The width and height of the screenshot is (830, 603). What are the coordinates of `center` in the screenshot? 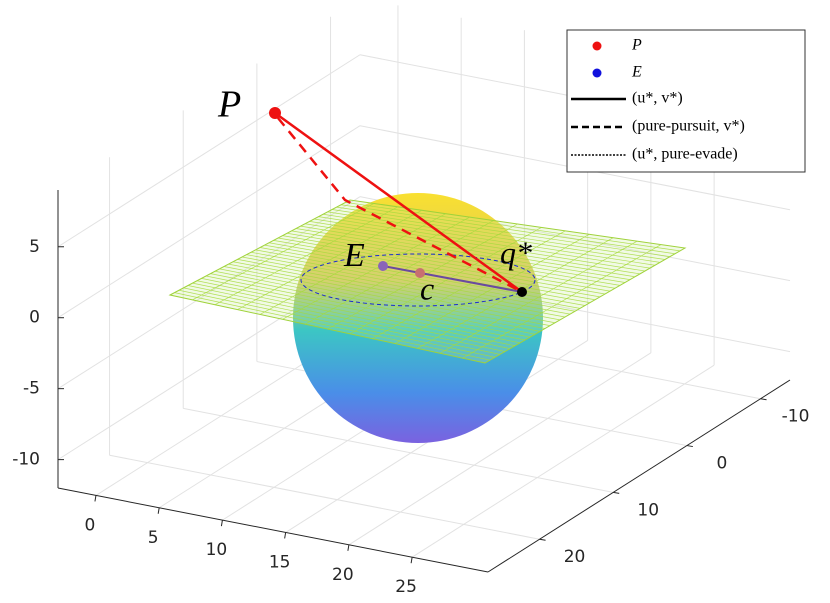 It's located at (420, 273).